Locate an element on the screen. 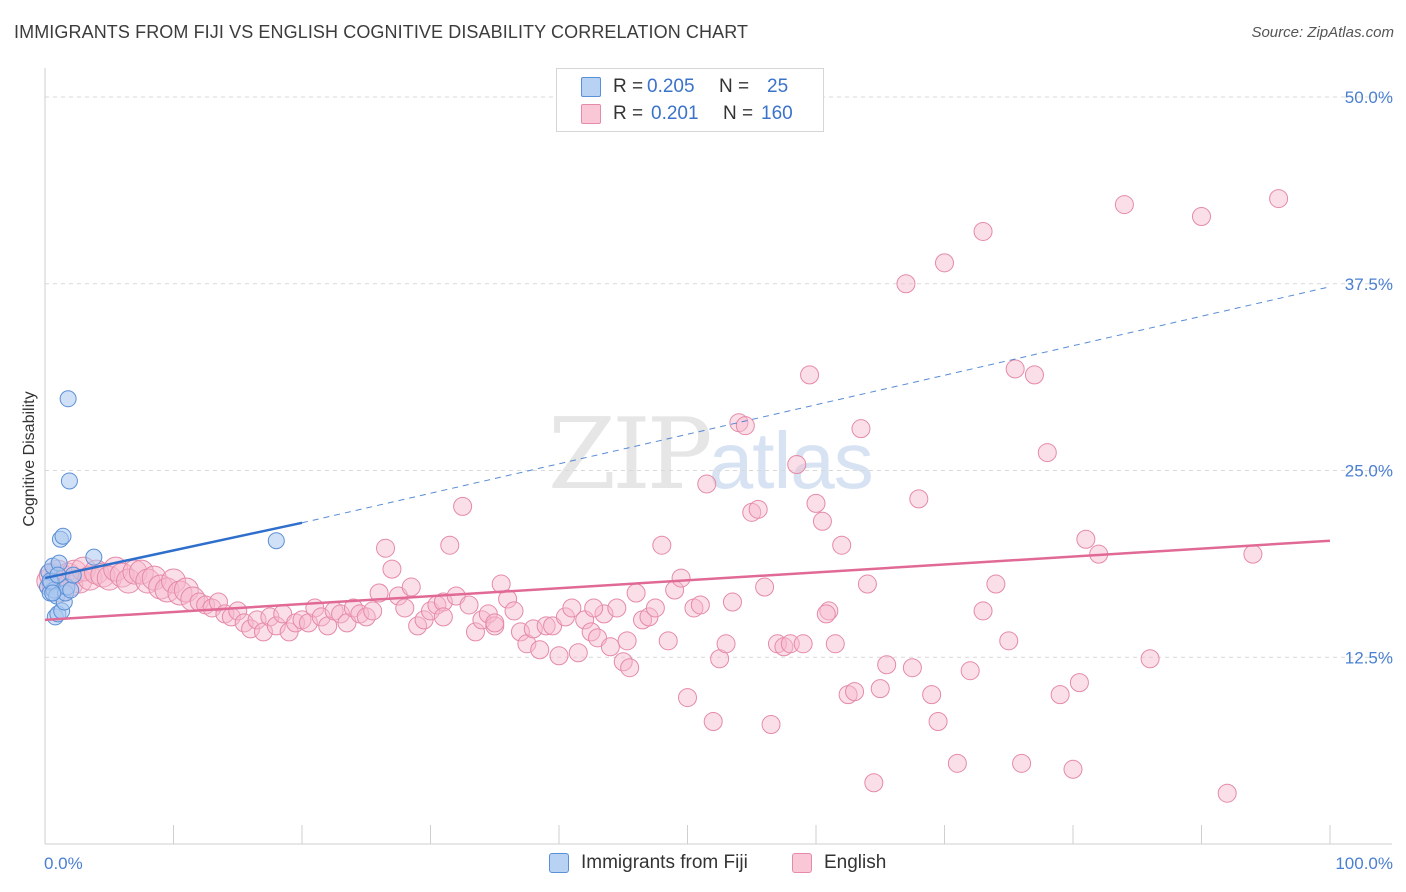 The width and height of the screenshot is (1406, 892). source-label: Source: ZipAtlas.com is located at coordinates (1322, 32).